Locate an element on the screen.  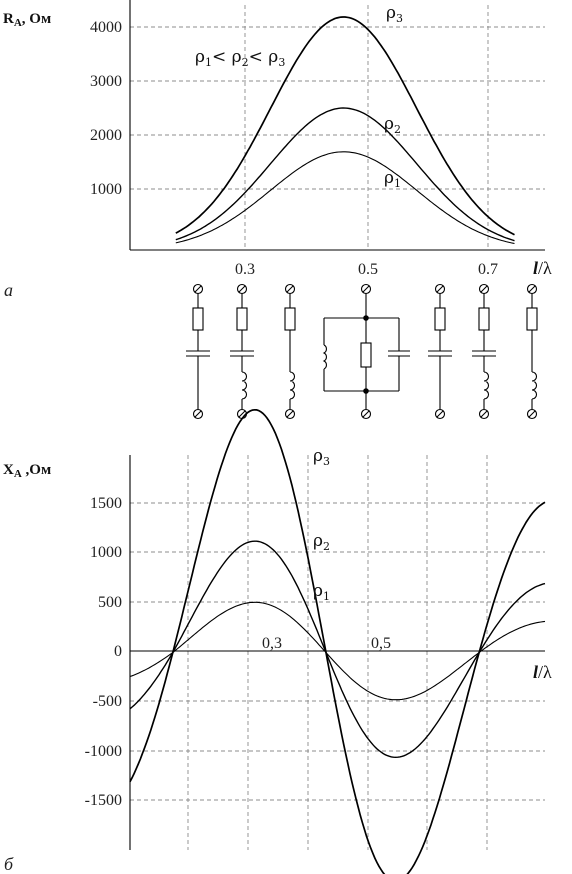
rho-relation-annotation: ρ1< ρ2< ρ3 is located at coordinates (240, 58).